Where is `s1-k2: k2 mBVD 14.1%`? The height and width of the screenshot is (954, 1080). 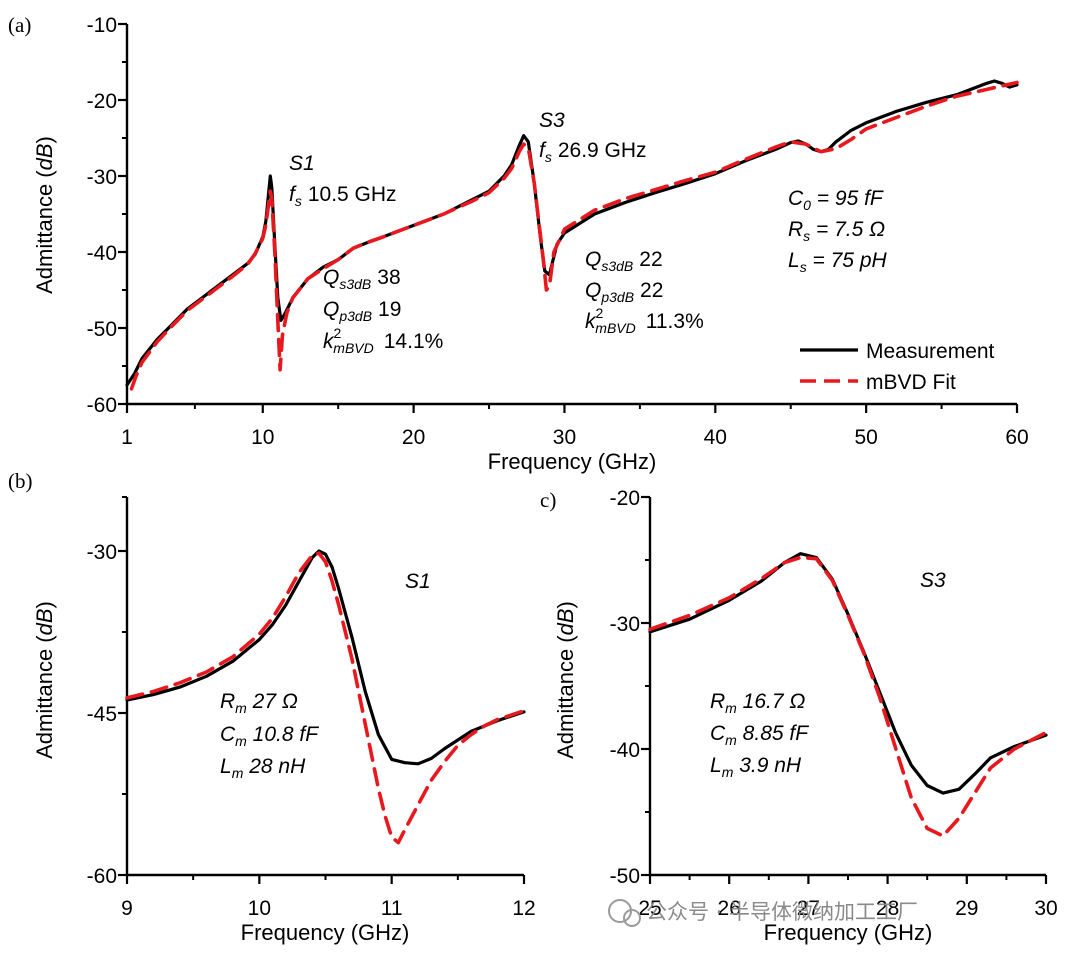 s1-k2: k2 mBVD 14.1% is located at coordinates (383, 340).